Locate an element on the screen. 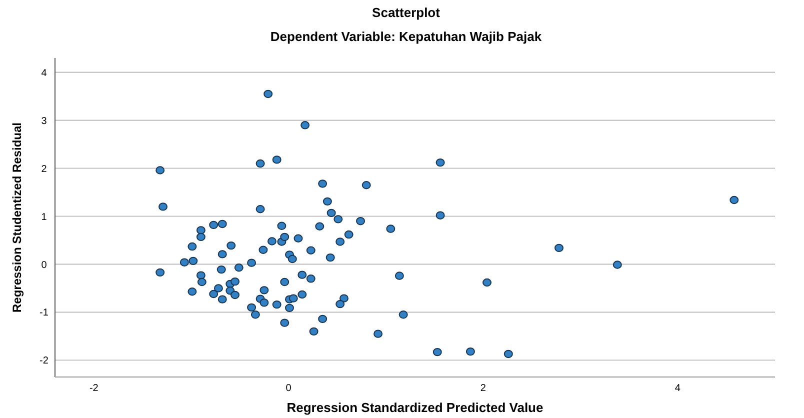 This screenshot has width=804, height=418. y-tick-label: 0 is located at coordinates (44, 265).